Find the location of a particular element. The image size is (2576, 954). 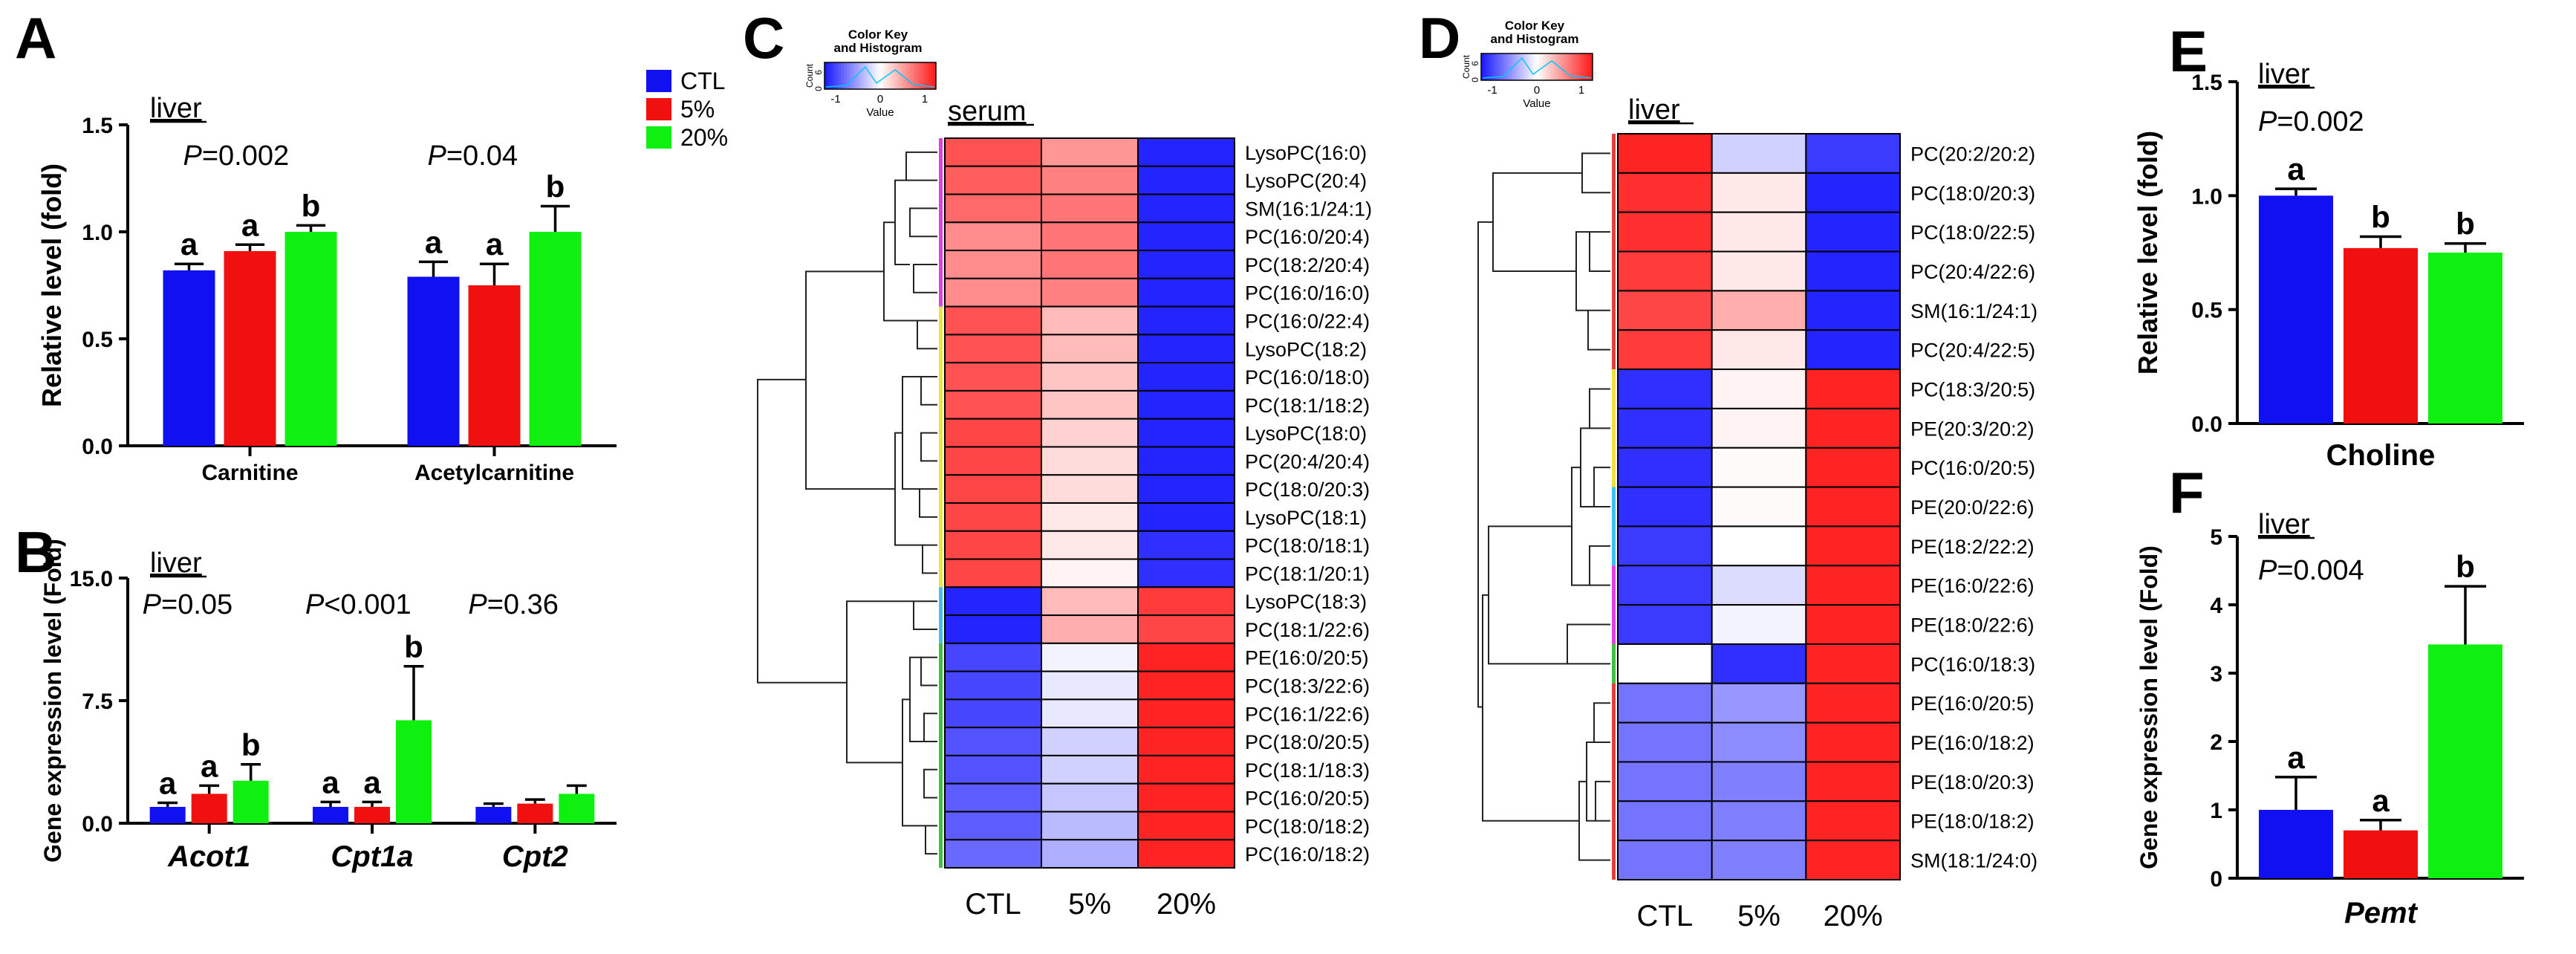

row-label: PC(16:0/18:0) is located at coordinates (1307, 377).